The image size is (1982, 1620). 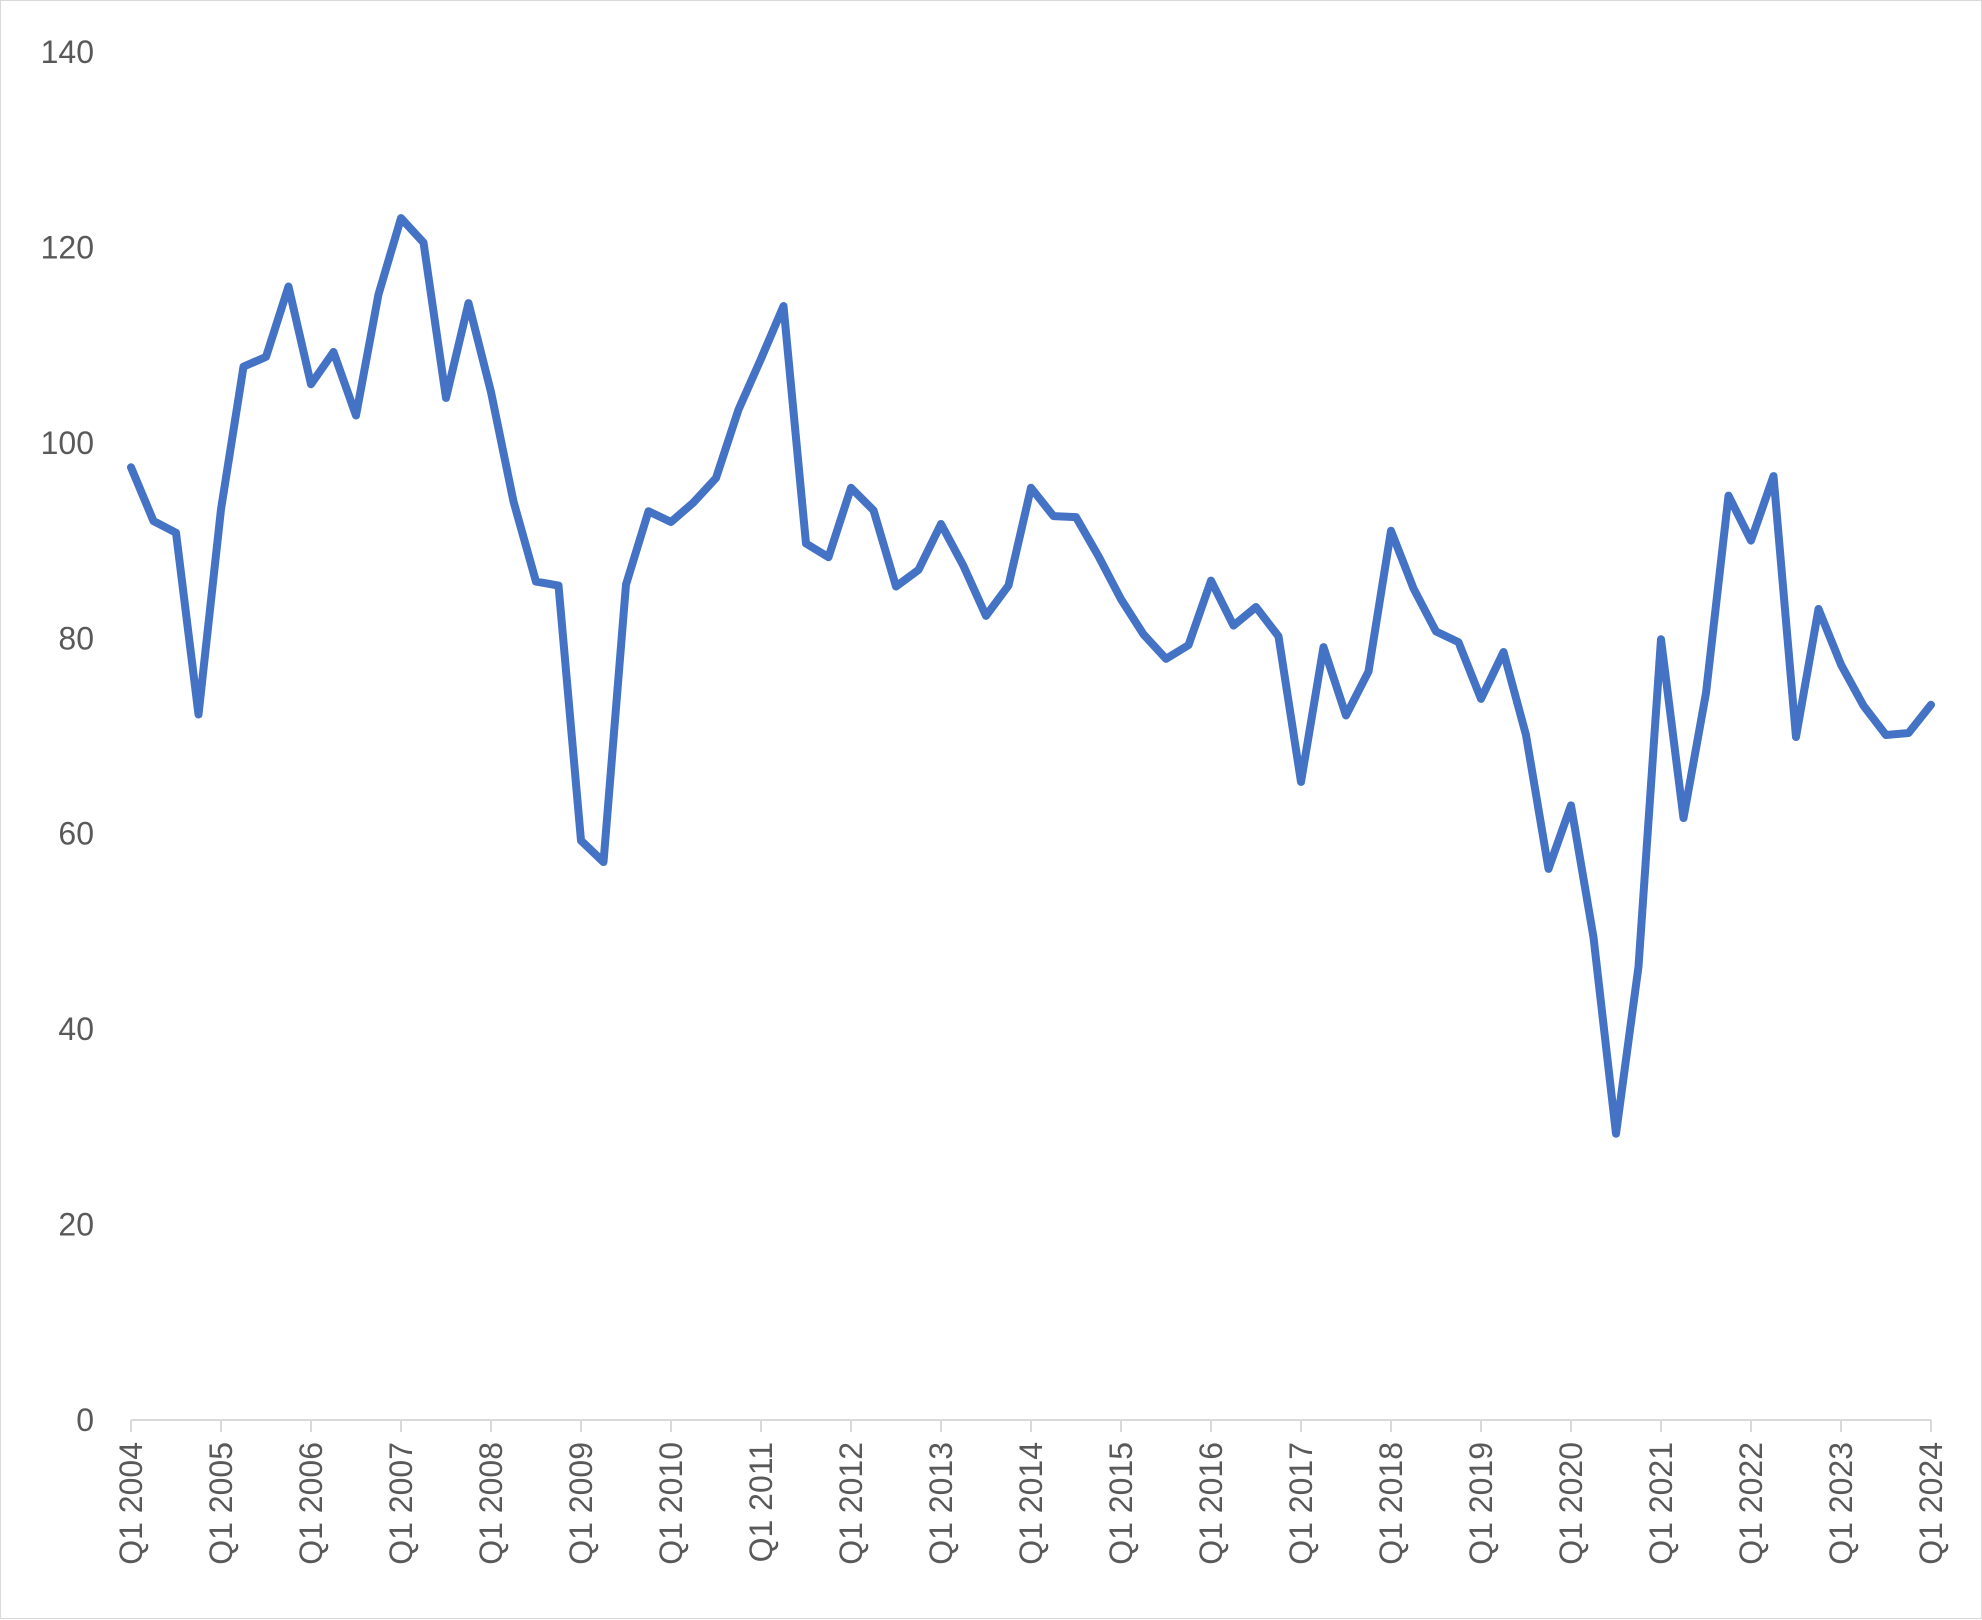 What do you see at coordinates (221, 1503) in the screenshot?
I see `x-tick-label: Q1 2005` at bounding box center [221, 1503].